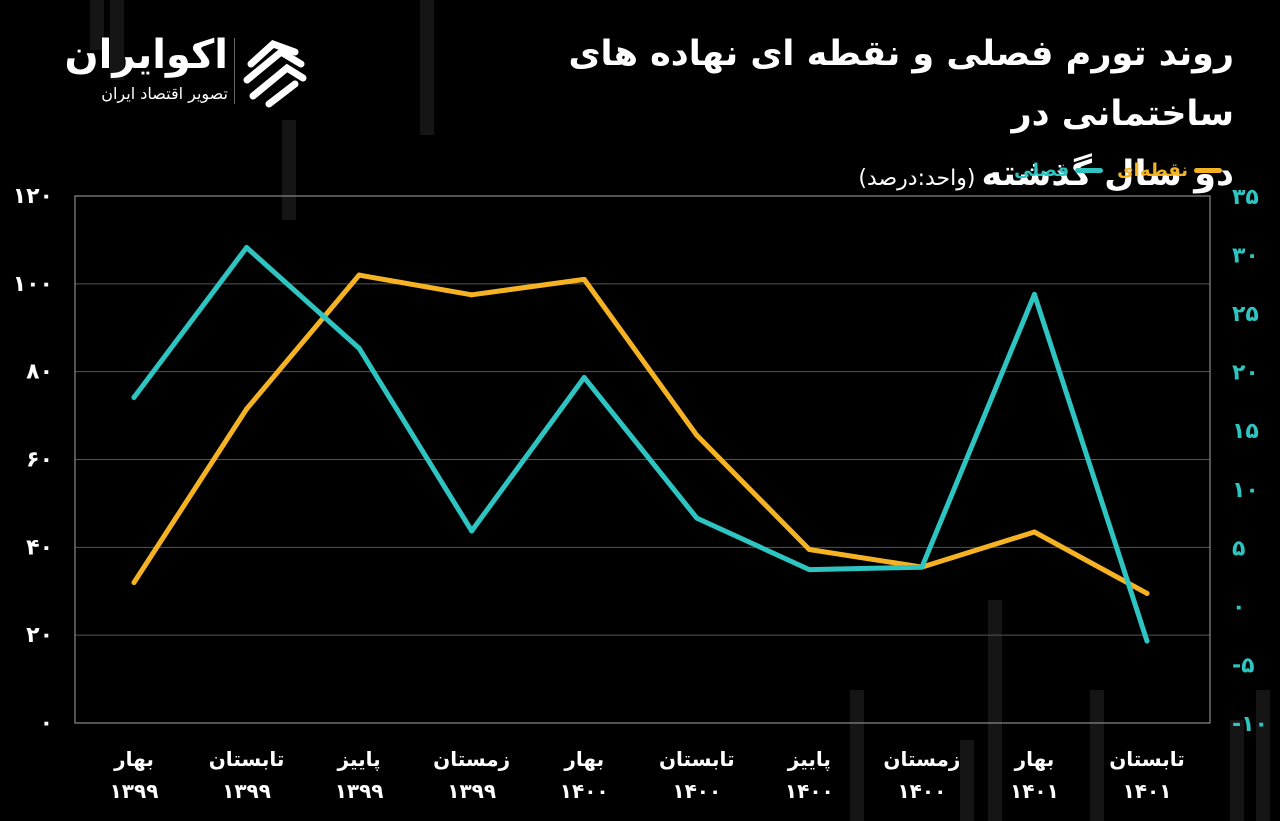  What do you see at coordinates (146, 55) in the screenshot?
I see `logo-name: اکوایران` at bounding box center [146, 55].